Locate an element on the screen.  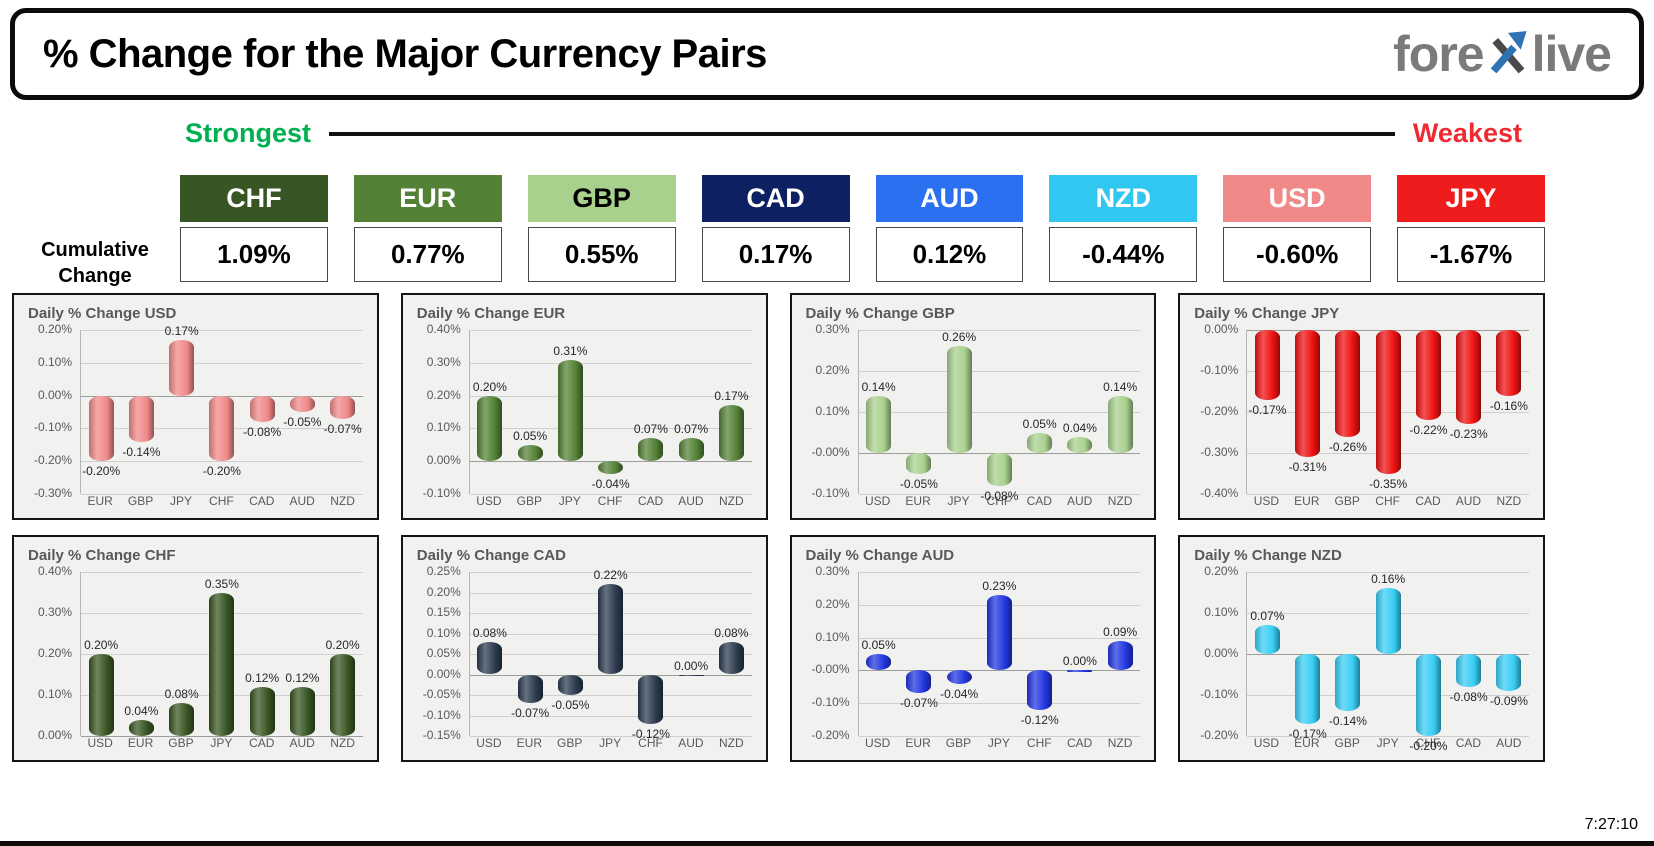
cumulative-cad: CAD 0.17% is located at coordinates (775, 232).